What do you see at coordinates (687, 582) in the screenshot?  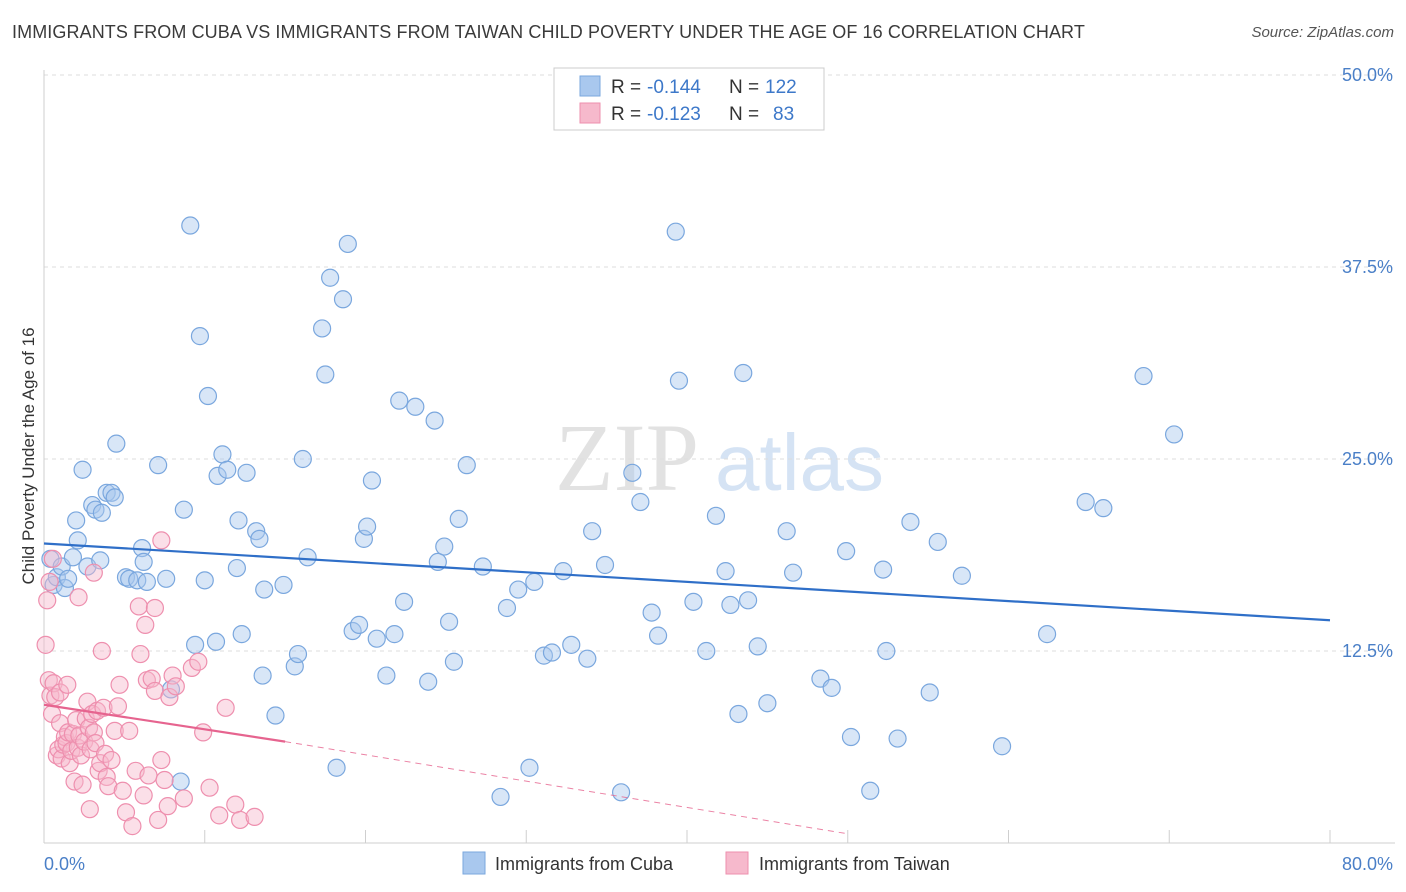 I see `trend-line-cuba` at bounding box center [687, 582].